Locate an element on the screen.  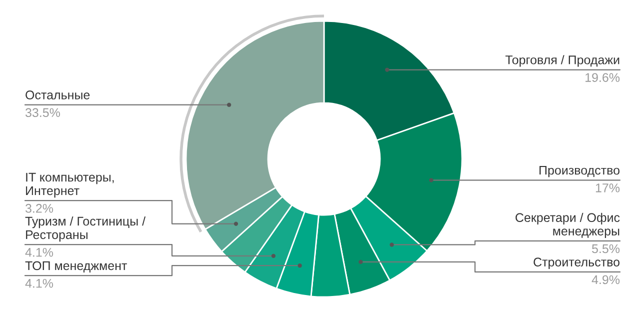
slice-label: Остальные is located at coordinates (58, 95).